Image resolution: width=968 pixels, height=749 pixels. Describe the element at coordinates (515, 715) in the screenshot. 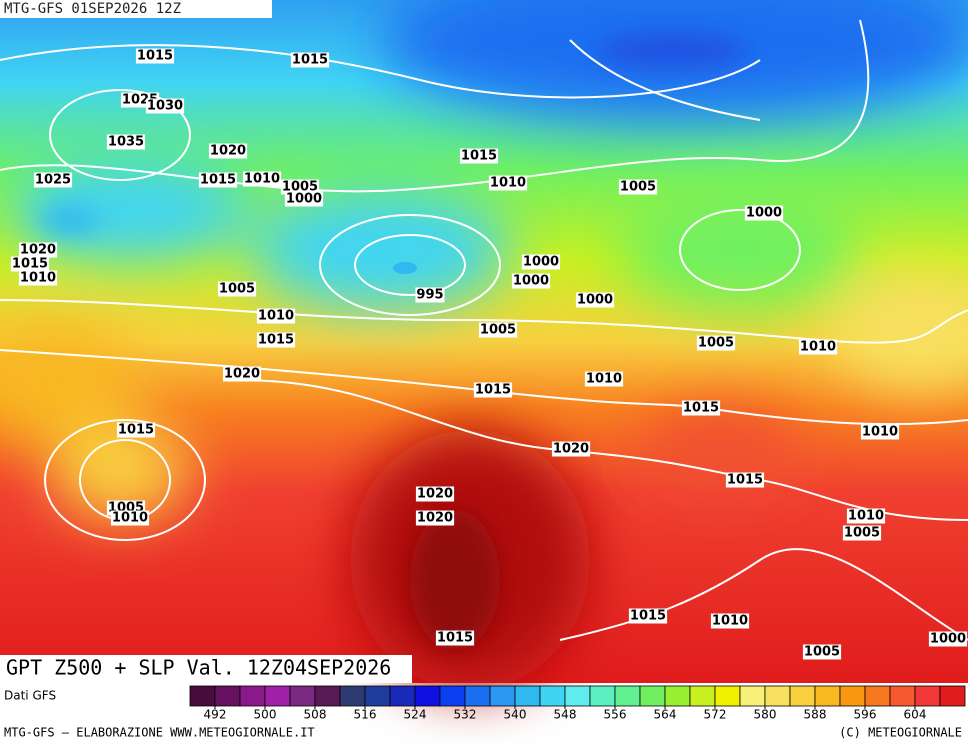

I see `colorbar-label: 540` at that location.